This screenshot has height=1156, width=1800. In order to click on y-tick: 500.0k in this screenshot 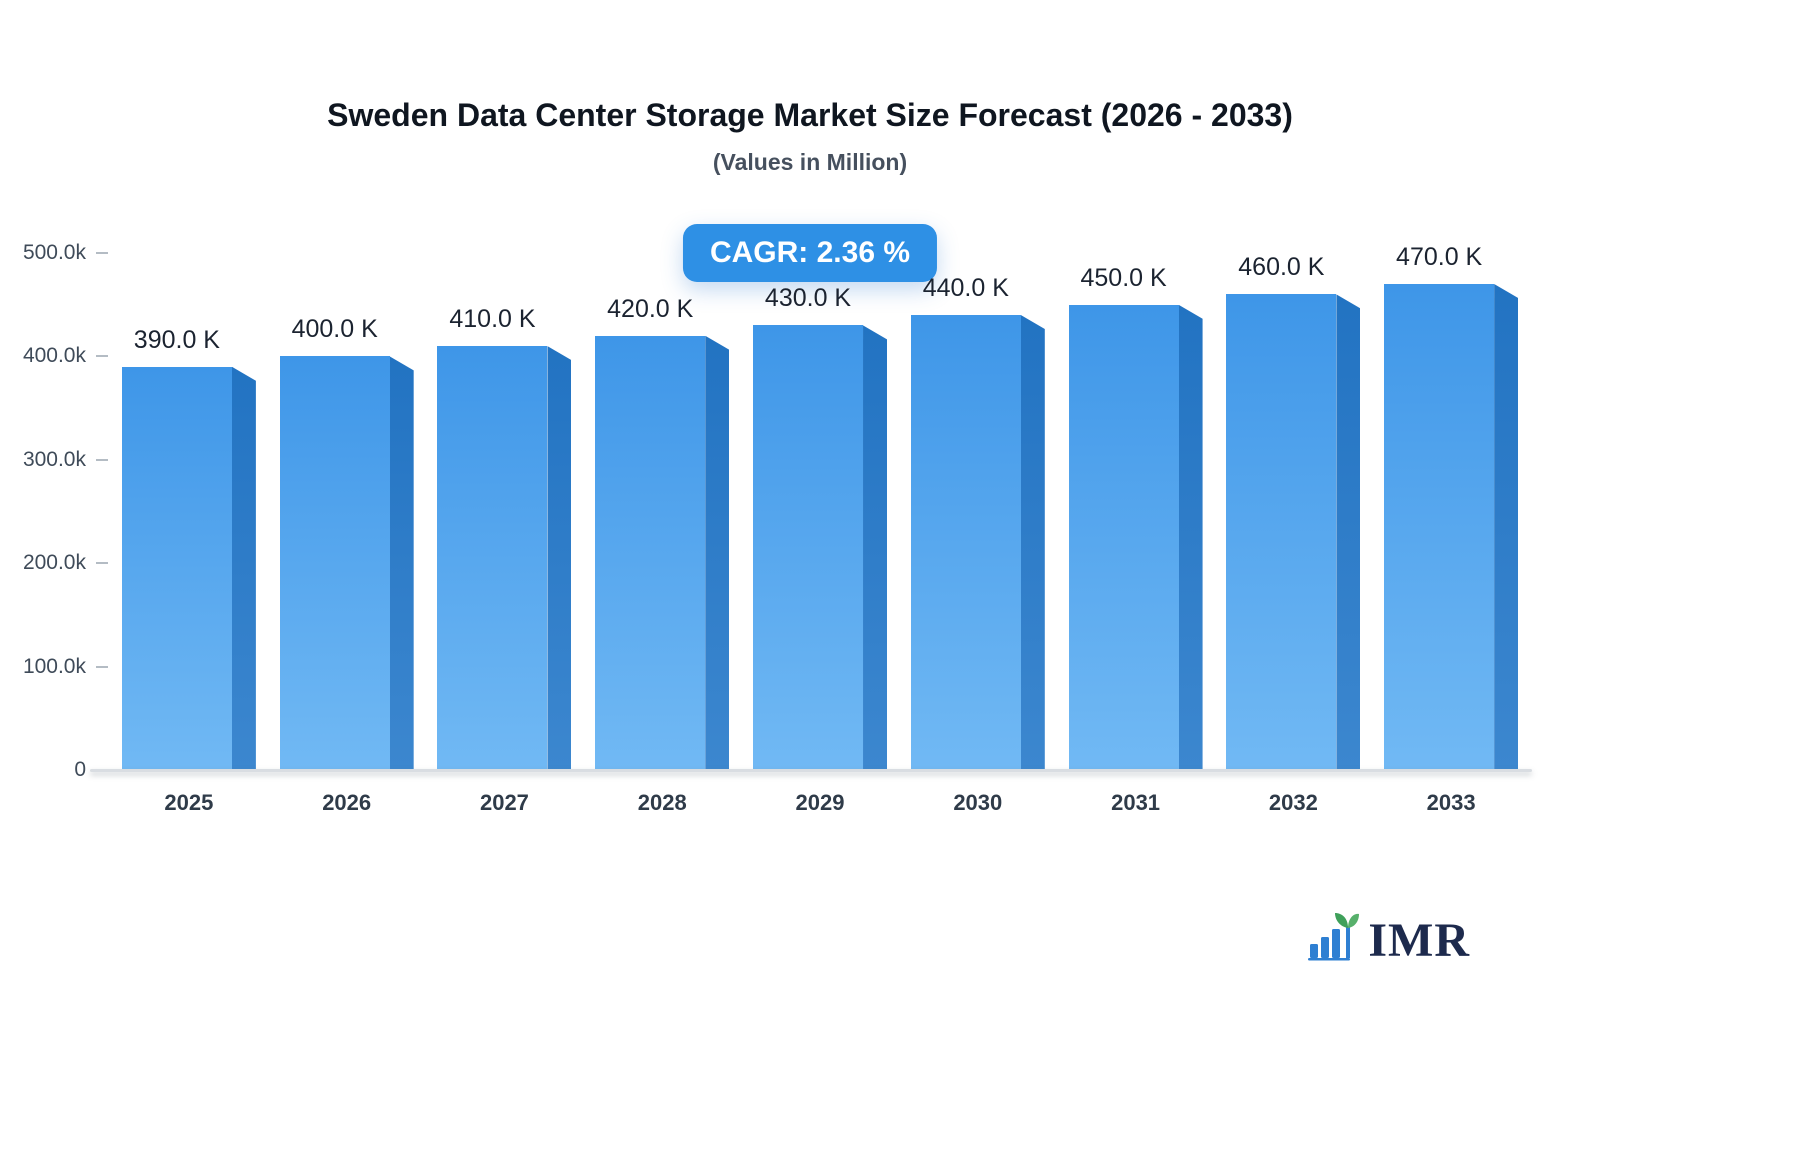, I will do `click(65, 253)`.